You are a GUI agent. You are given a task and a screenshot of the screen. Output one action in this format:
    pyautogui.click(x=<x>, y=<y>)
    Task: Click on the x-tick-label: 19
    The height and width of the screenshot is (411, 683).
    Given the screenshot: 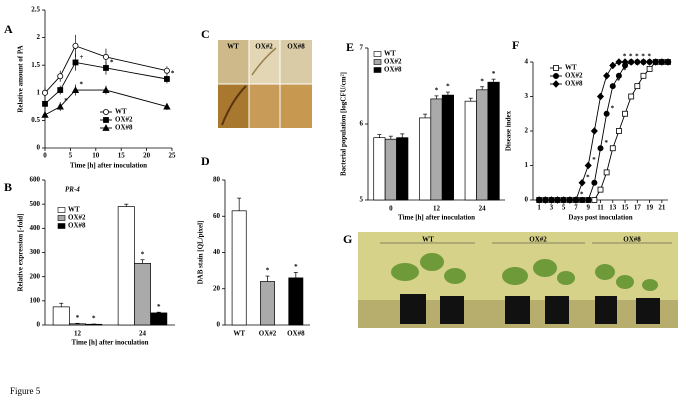 What is the action you would take?
    pyautogui.click(x=650, y=208)
    